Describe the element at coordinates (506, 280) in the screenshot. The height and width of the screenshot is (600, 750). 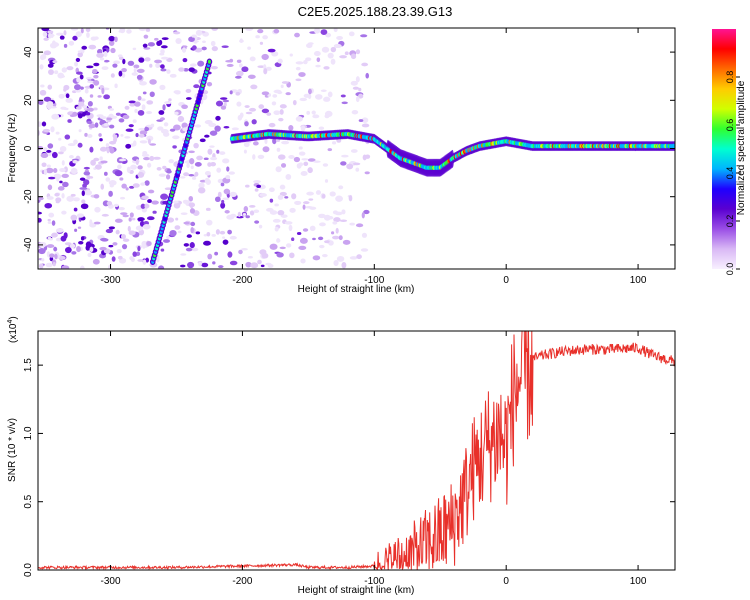
I see `spectrogram-x-tick-label: 0` at that location.